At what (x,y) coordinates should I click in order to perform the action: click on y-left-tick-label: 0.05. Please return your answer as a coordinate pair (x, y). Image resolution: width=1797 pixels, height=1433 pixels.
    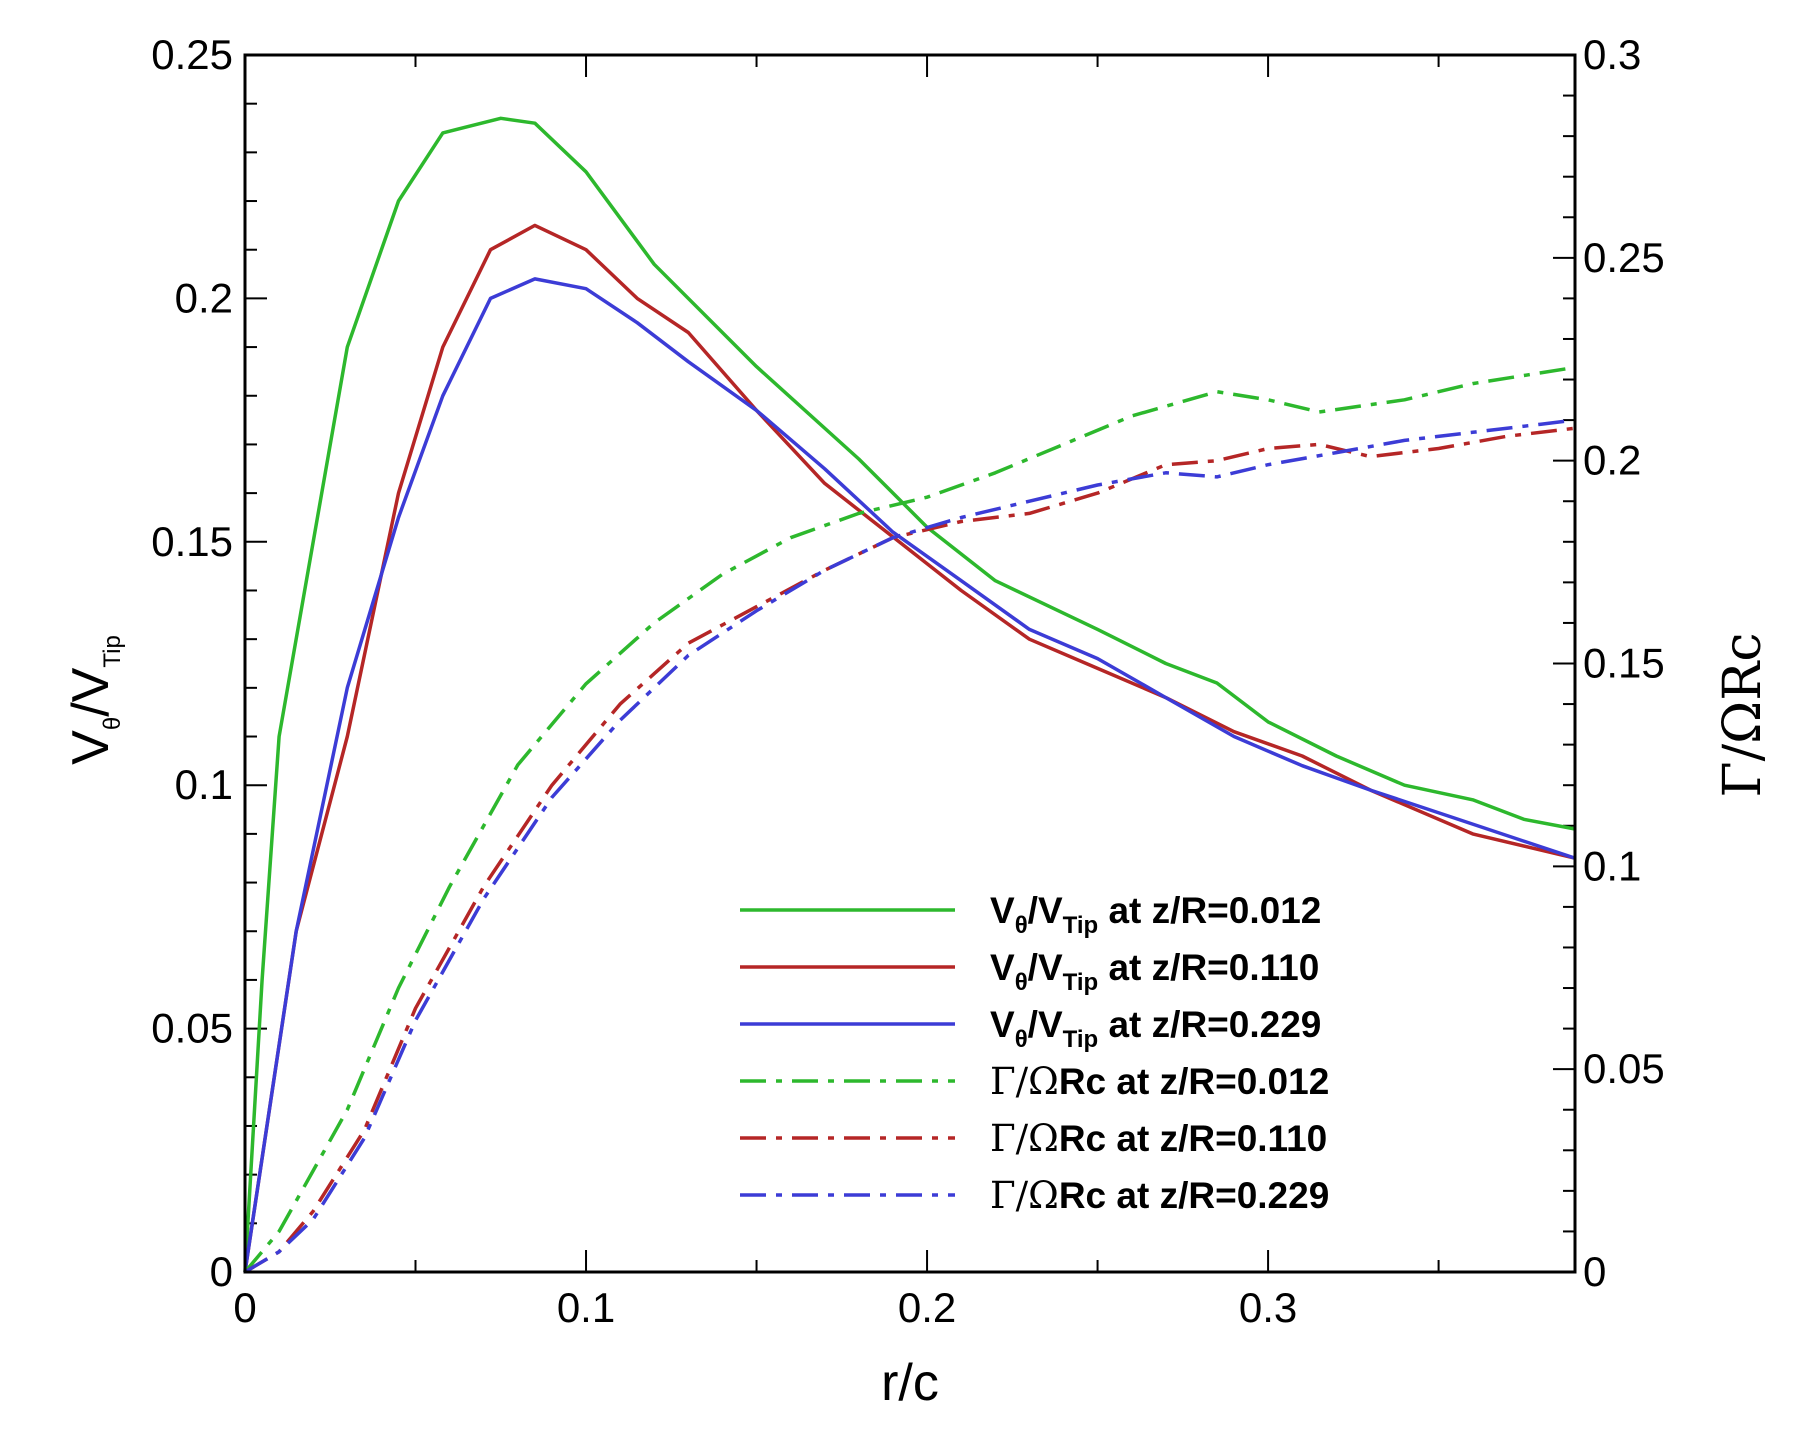
    Looking at the image, I should click on (192, 1028).